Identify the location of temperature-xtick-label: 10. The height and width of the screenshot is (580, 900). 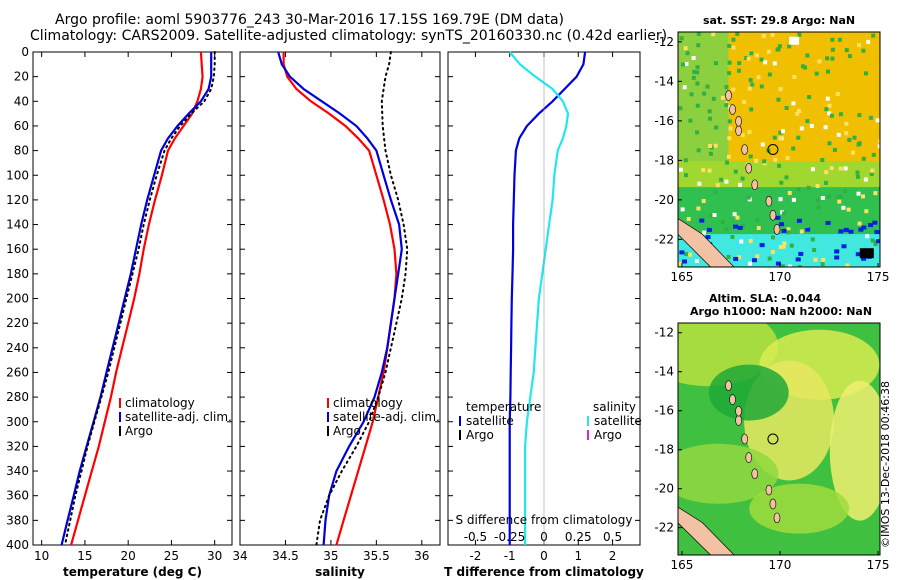
(41, 556).